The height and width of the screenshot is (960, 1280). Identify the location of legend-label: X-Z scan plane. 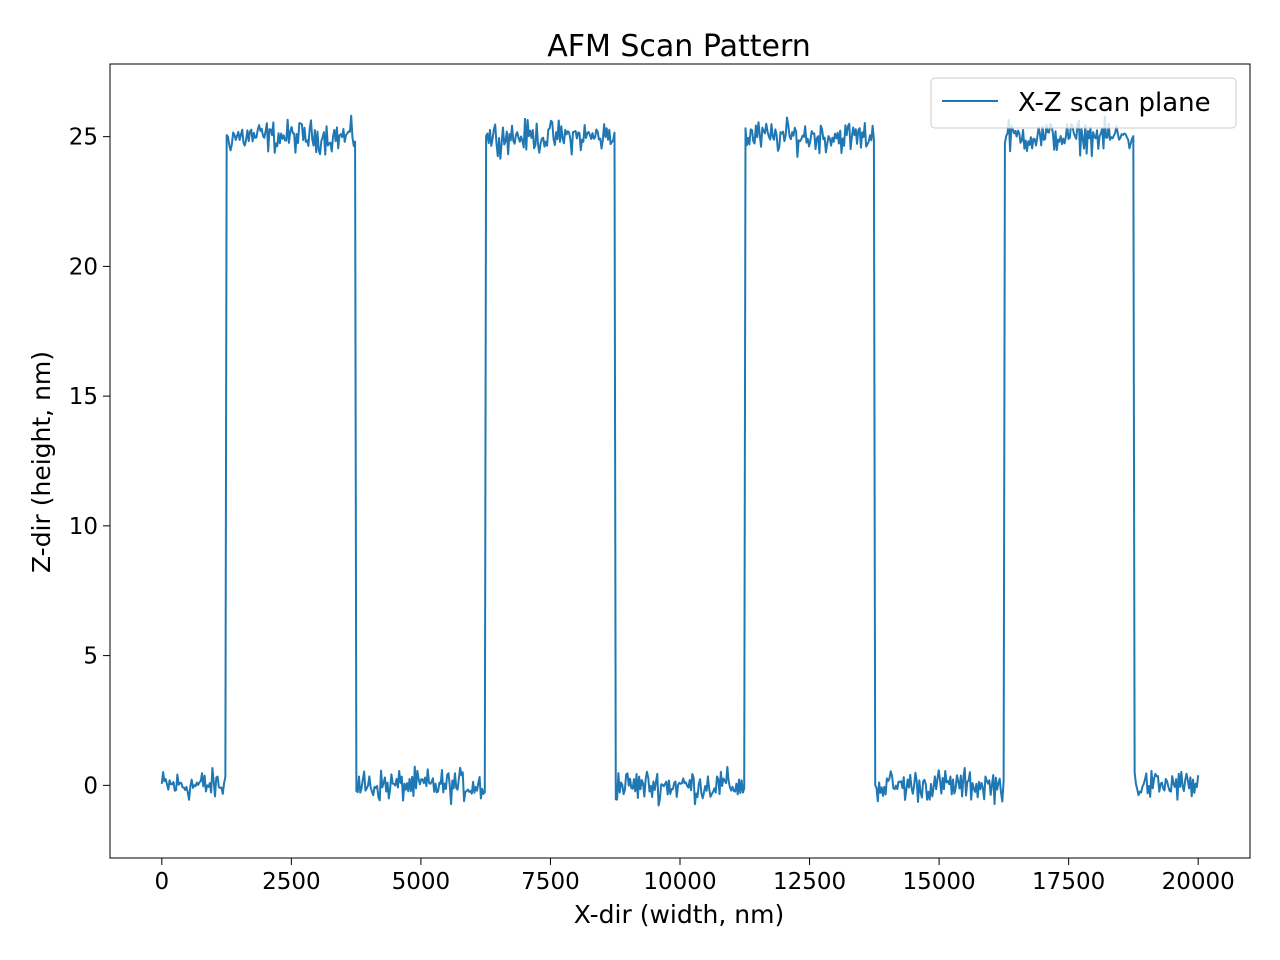
(1114, 103).